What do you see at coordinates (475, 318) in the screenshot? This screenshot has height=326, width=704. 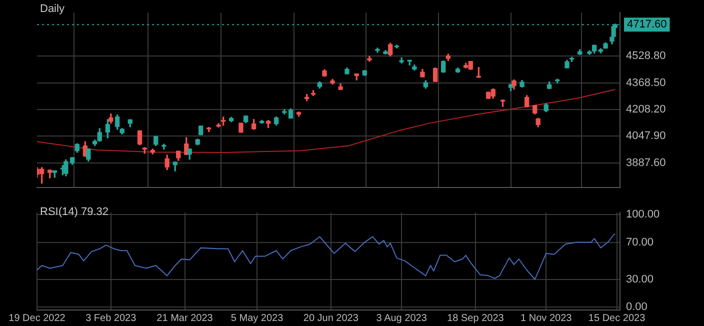 I see `x-tick-label: 18 Sep 2023` at bounding box center [475, 318].